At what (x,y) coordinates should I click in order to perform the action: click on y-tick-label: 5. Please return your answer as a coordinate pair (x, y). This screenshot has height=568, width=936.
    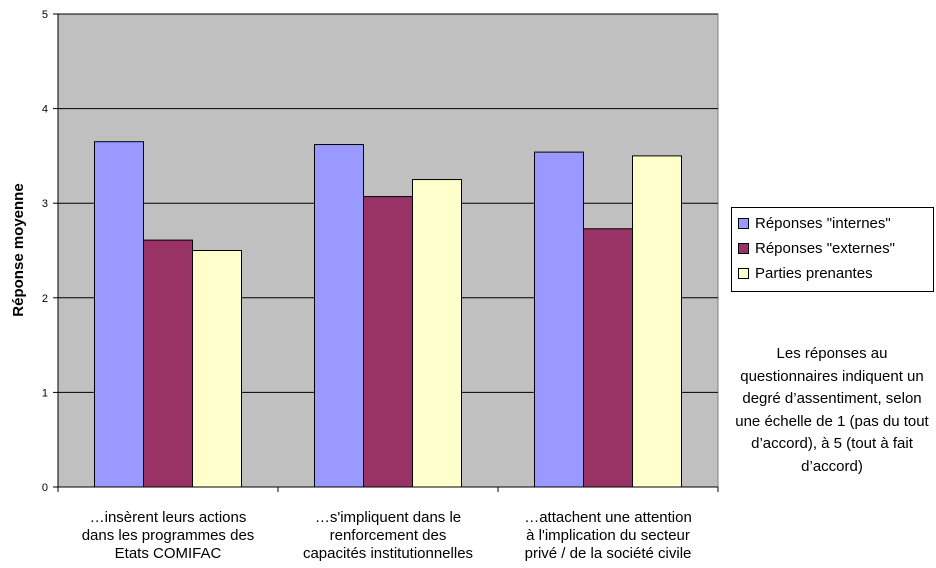
    Looking at the image, I should click on (45, 15).